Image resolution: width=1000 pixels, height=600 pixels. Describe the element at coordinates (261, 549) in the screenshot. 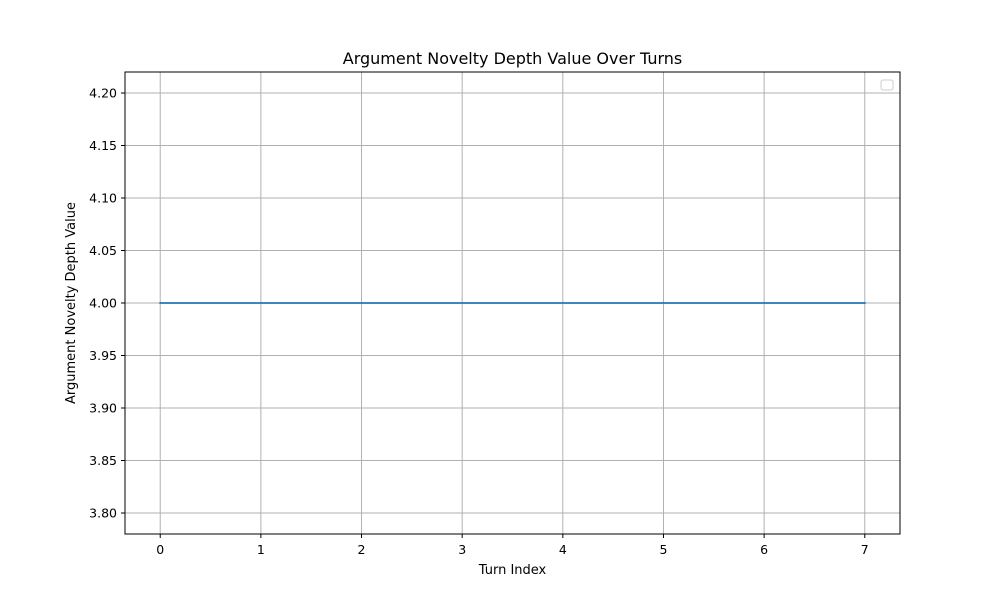

I see `x-tick-label: 1` at that location.